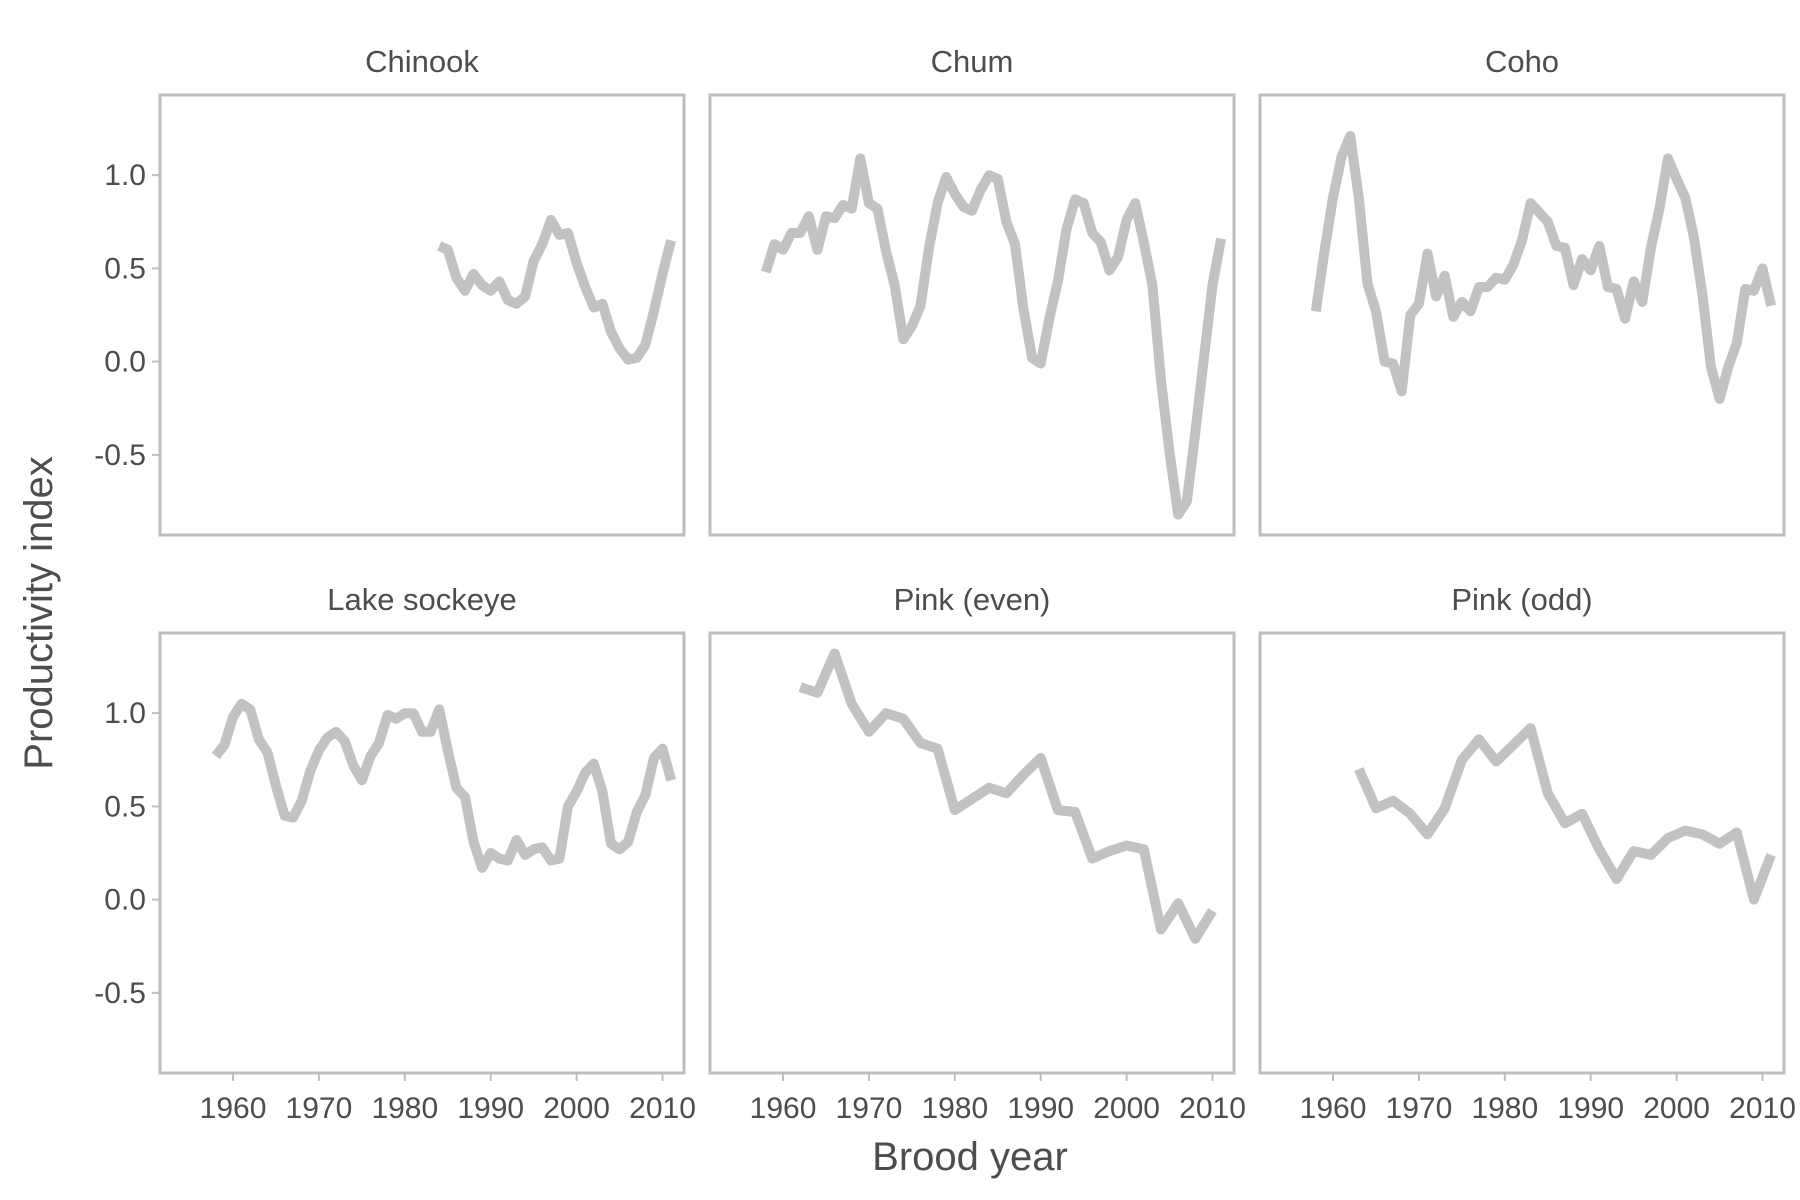 The width and height of the screenshot is (1800, 1200). Describe the element at coordinates (972, 599) in the screenshot. I see `panel-title: Pink (even)` at that location.